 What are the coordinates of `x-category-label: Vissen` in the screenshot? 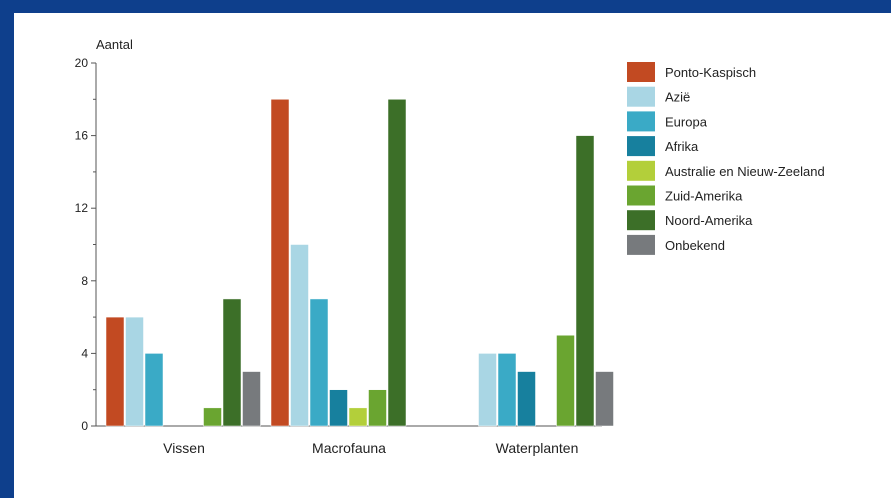 It's located at (184, 448).